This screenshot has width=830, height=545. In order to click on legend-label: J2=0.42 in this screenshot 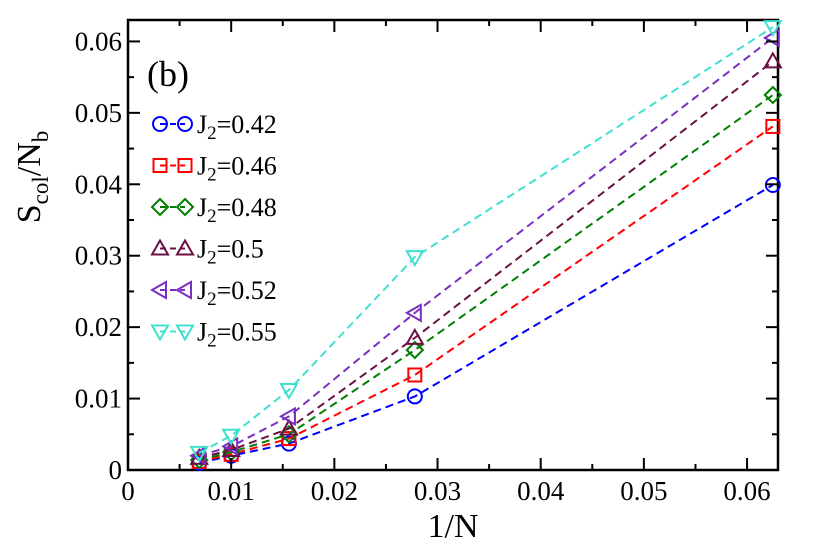, I will do `click(237, 127)`.